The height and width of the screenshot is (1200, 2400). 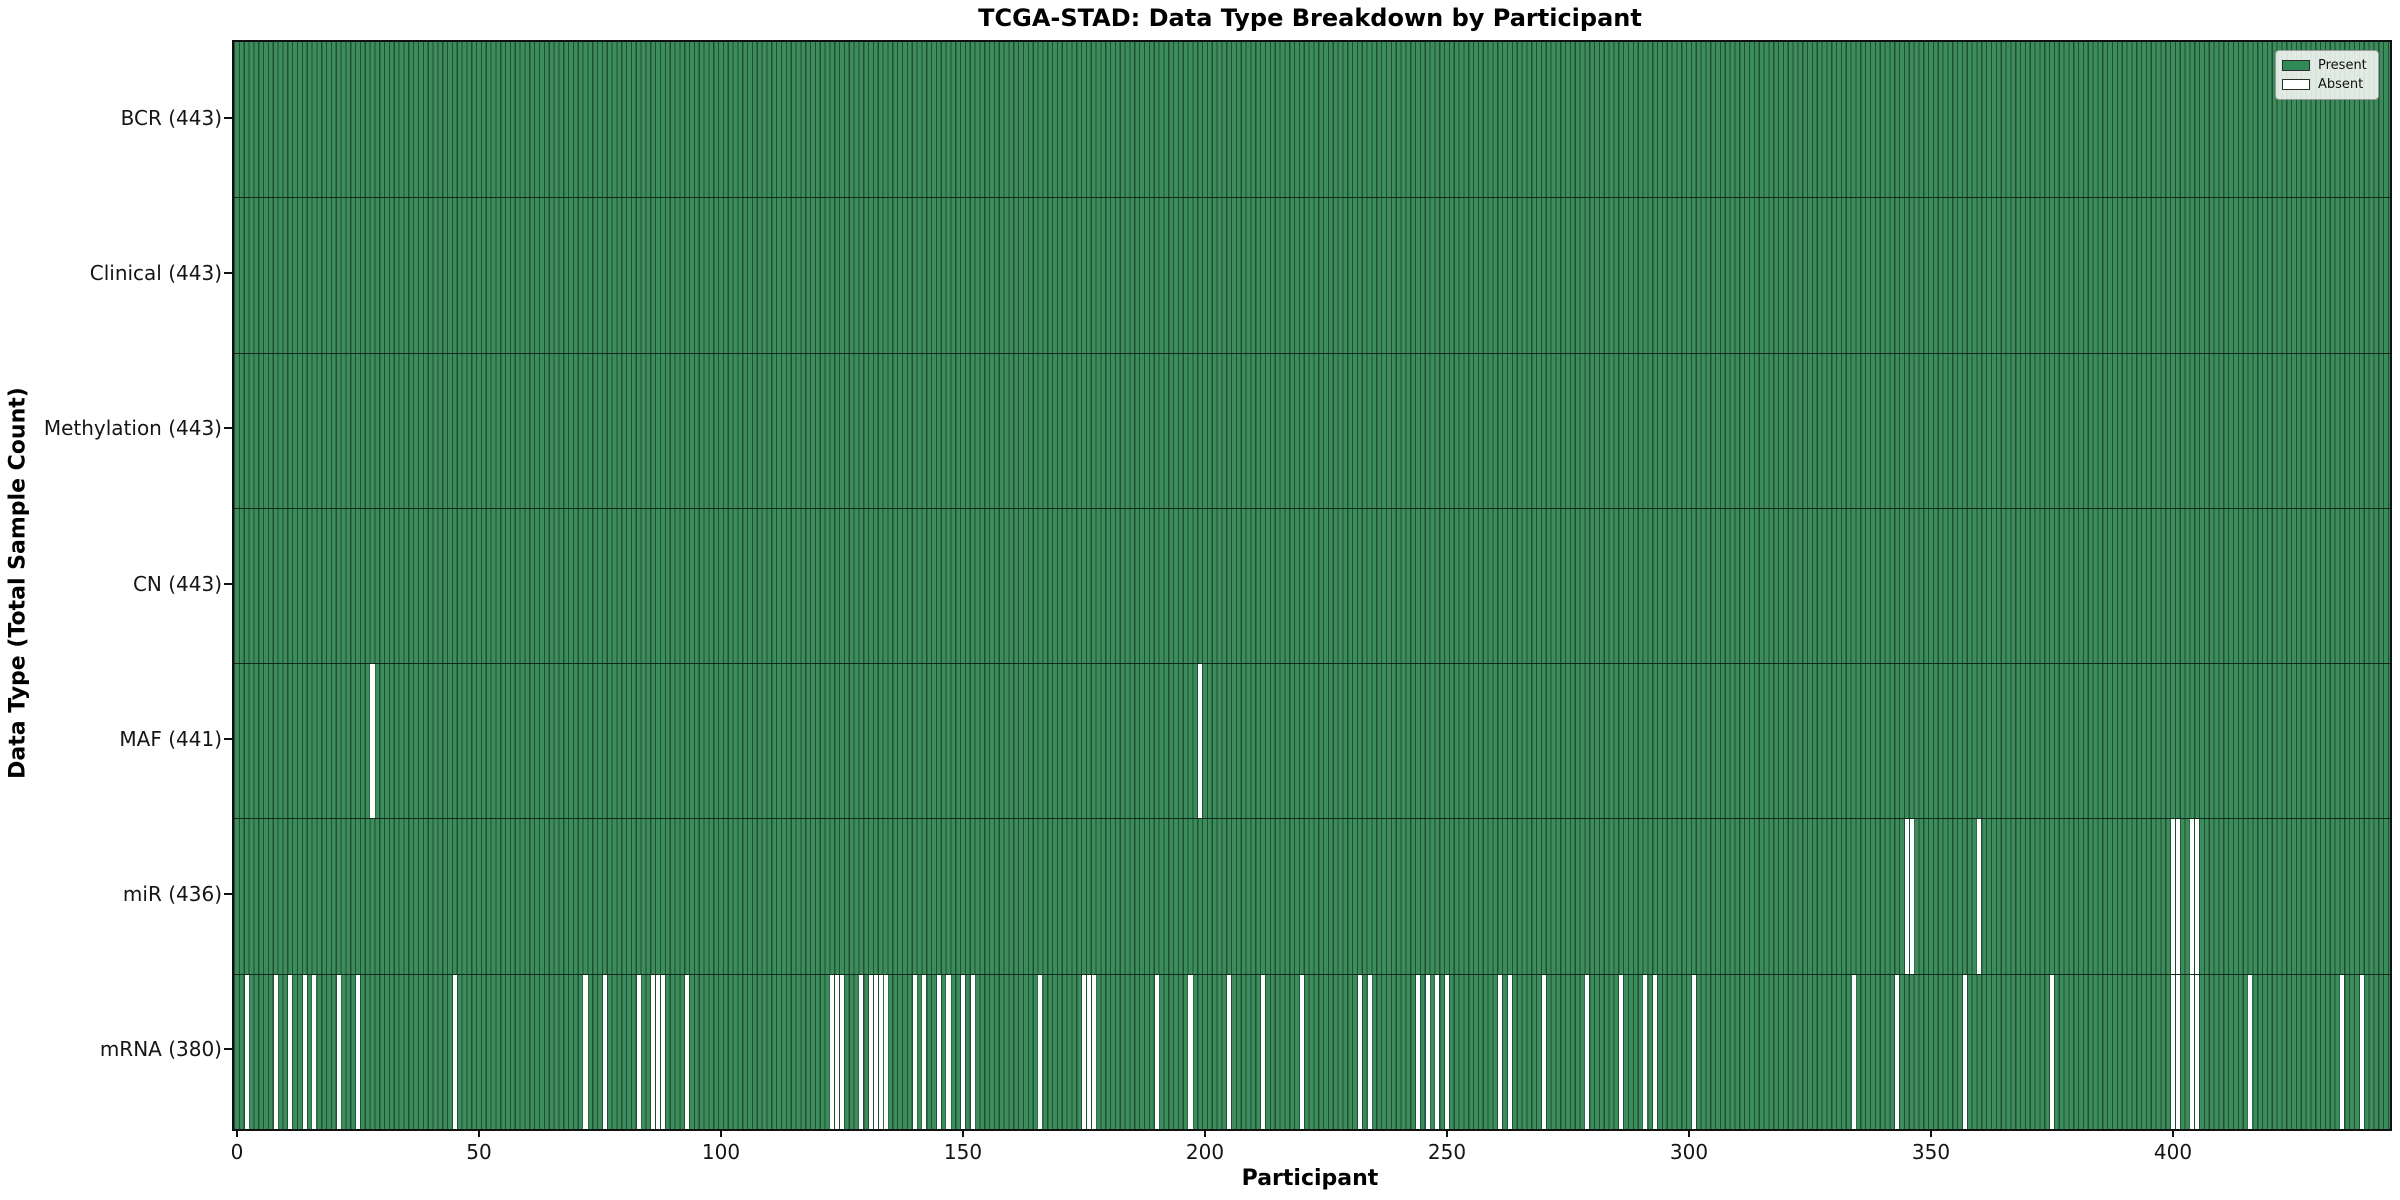 What do you see at coordinates (1931, 1152) in the screenshot?
I see `xtick-label-350: 350` at bounding box center [1931, 1152].